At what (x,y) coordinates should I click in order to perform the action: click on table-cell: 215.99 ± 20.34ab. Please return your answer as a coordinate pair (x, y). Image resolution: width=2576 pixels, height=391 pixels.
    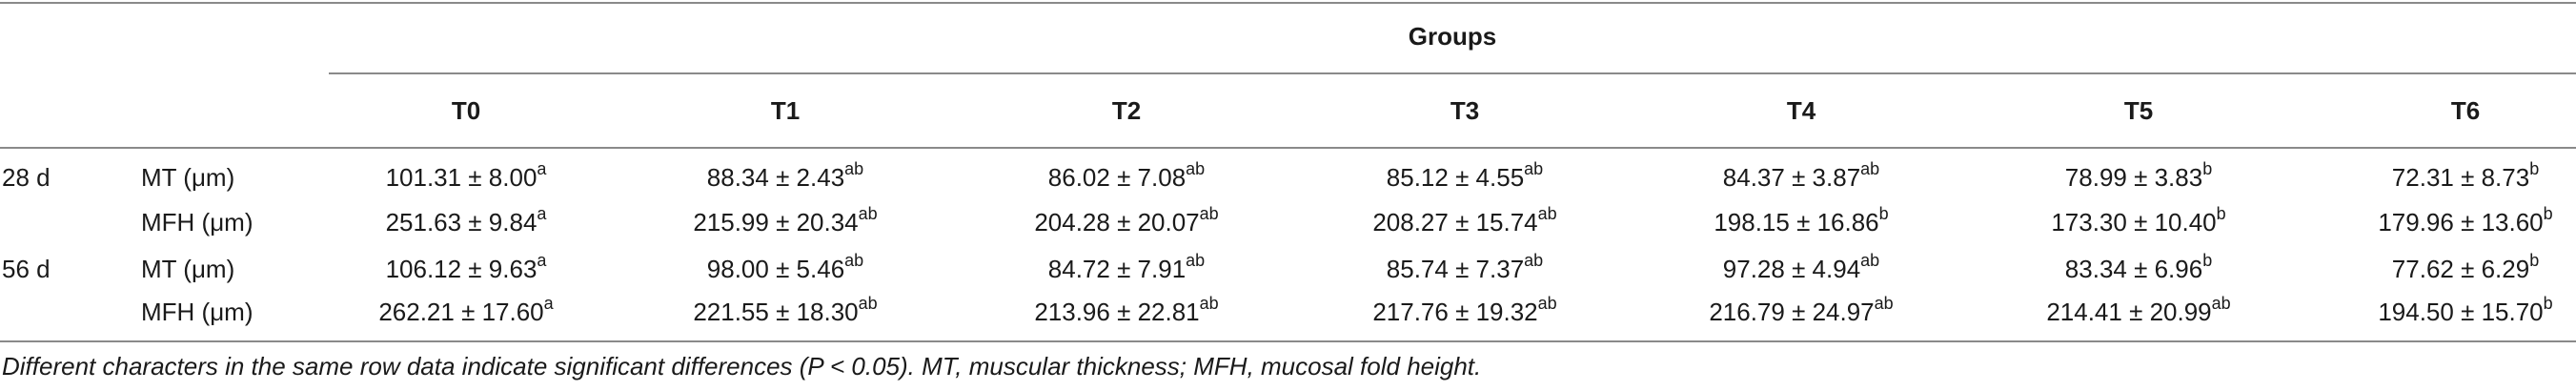
    Looking at the image, I should click on (785, 222).